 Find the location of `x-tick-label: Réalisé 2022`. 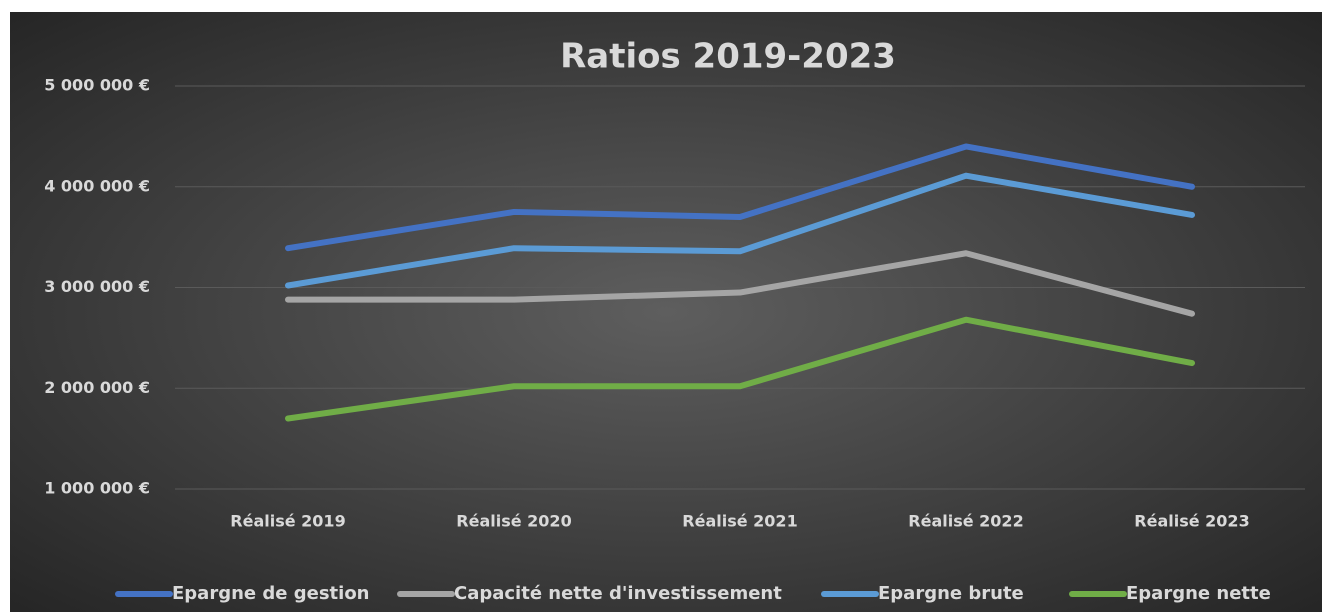

x-tick-label: Réalisé 2022 is located at coordinates (965, 521).